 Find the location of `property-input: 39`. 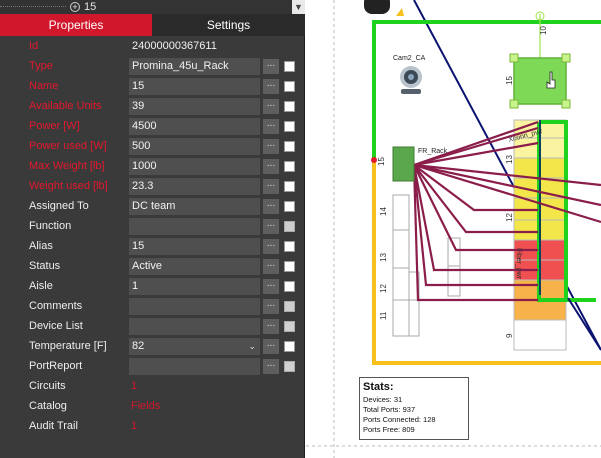

property-input: 39 is located at coordinates (194, 106).